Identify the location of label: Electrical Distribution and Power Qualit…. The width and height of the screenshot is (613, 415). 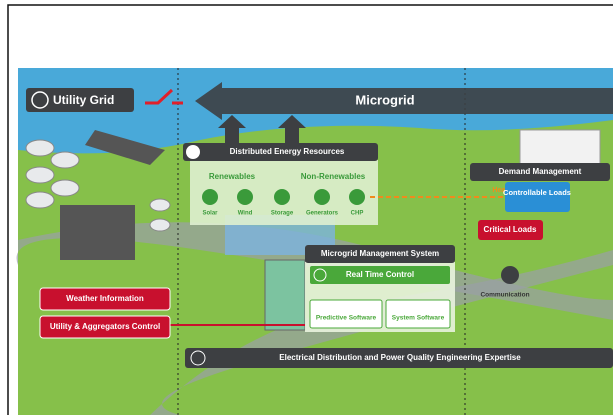
(400, 357).